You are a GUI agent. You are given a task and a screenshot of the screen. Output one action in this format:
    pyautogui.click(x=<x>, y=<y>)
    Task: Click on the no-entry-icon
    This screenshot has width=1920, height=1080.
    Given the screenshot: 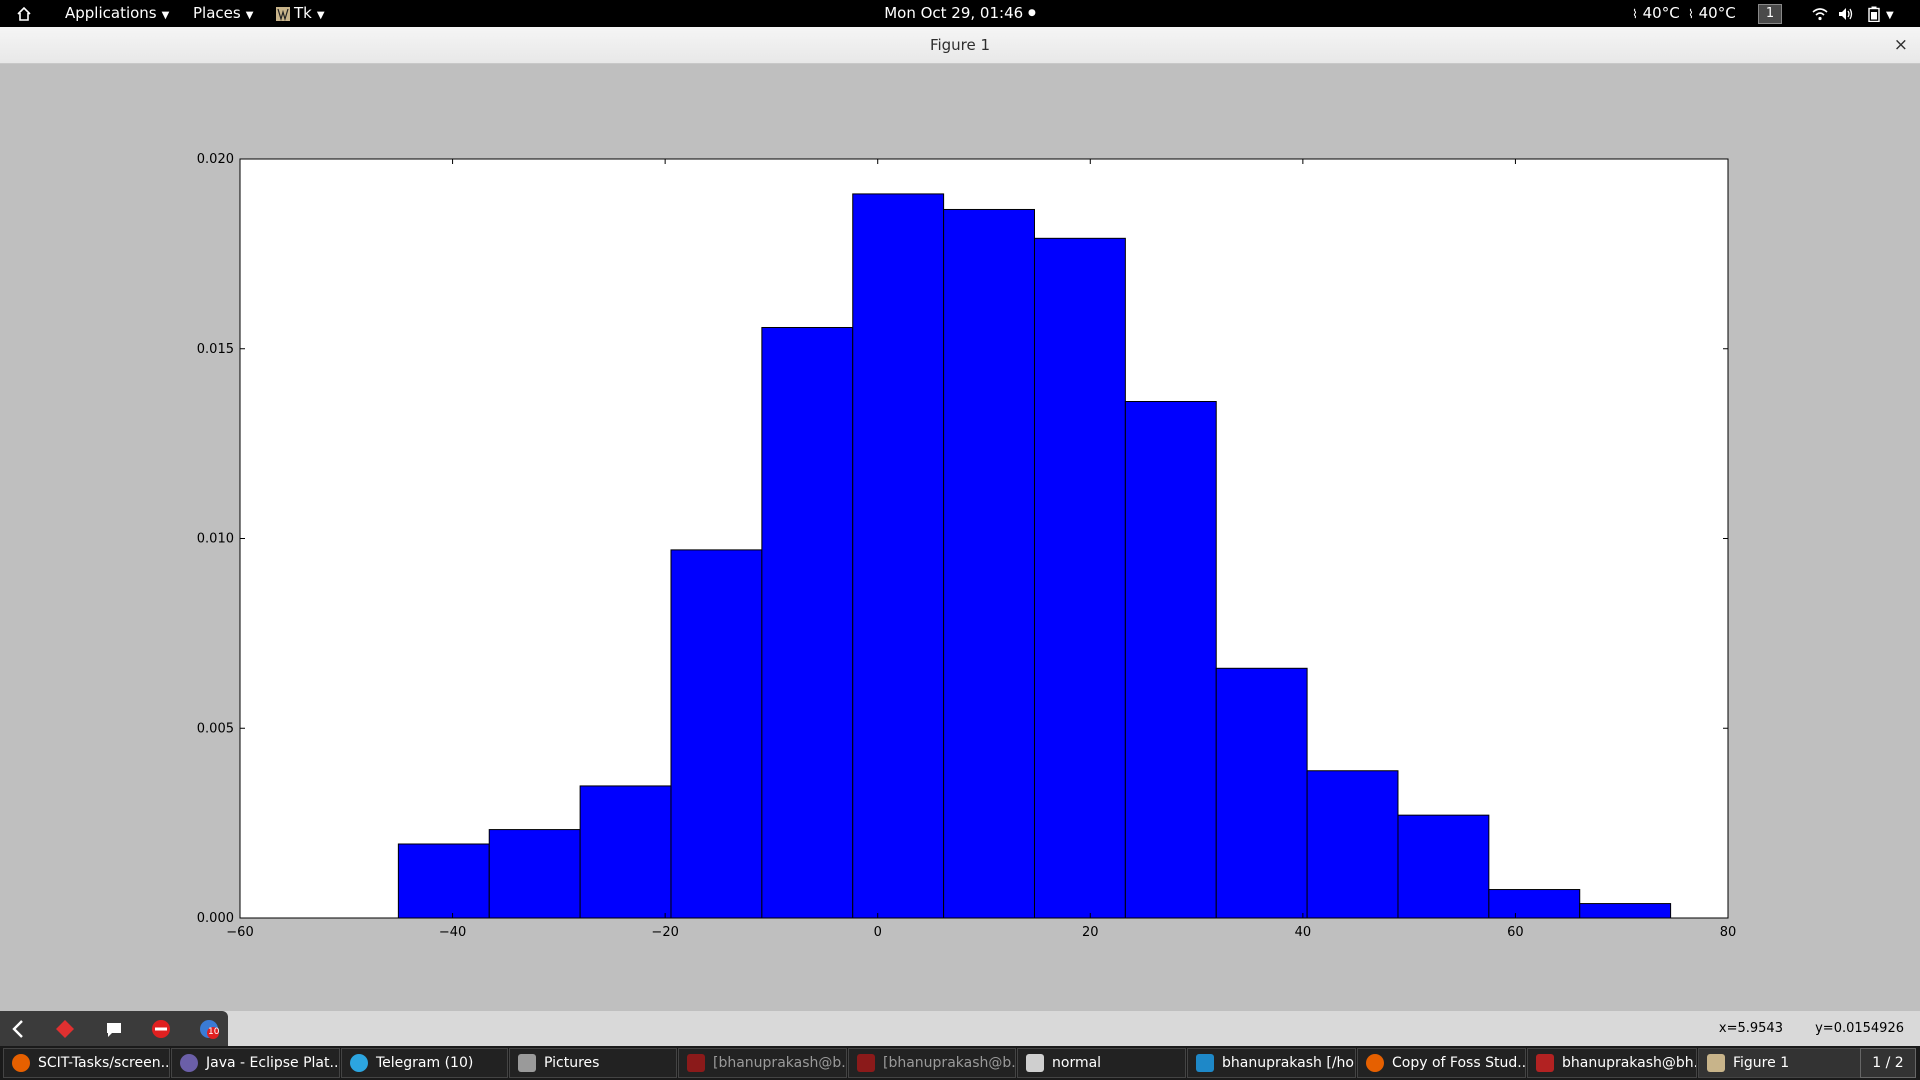 What is the action you would take?
    pyautogui.click(x=161, y=1029)
    